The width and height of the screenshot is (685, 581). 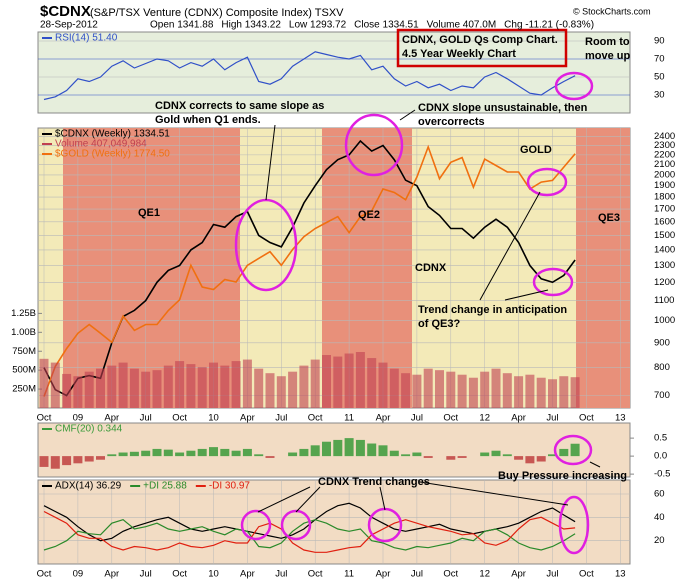 What do you see at coordinates (459, 54) in the screenshot?
I see `annotation: 4.5 Year Weekly Chart` at bounding box center [459, 54].